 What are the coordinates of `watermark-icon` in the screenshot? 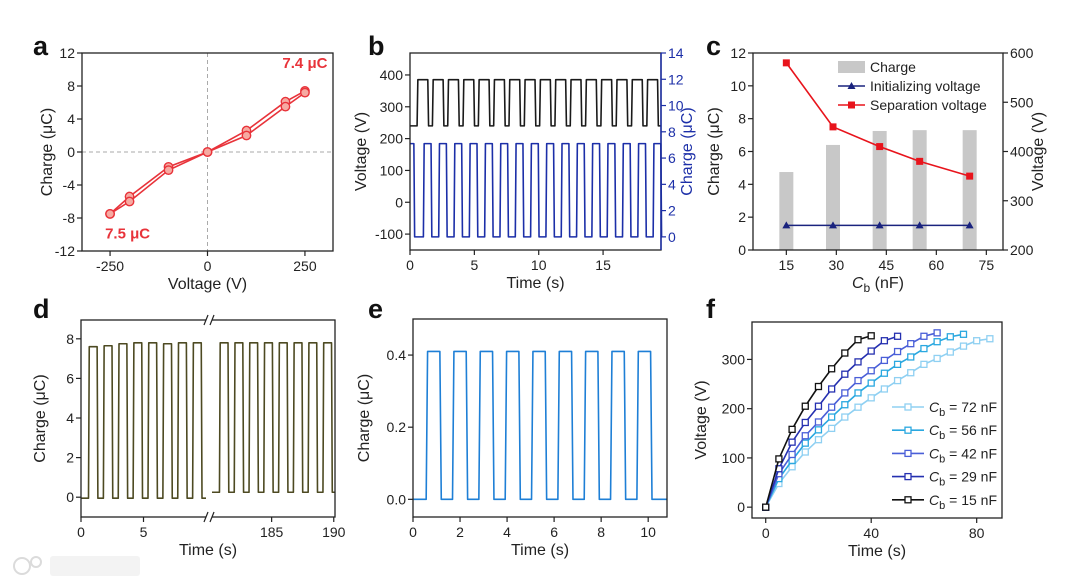 It's located at (22, 566).